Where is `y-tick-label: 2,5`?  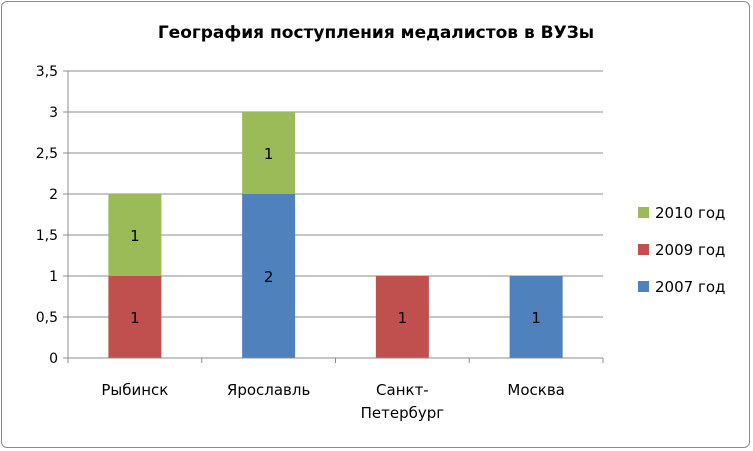
y-tick-label: 2,5 is located at coordinates (47, 154).